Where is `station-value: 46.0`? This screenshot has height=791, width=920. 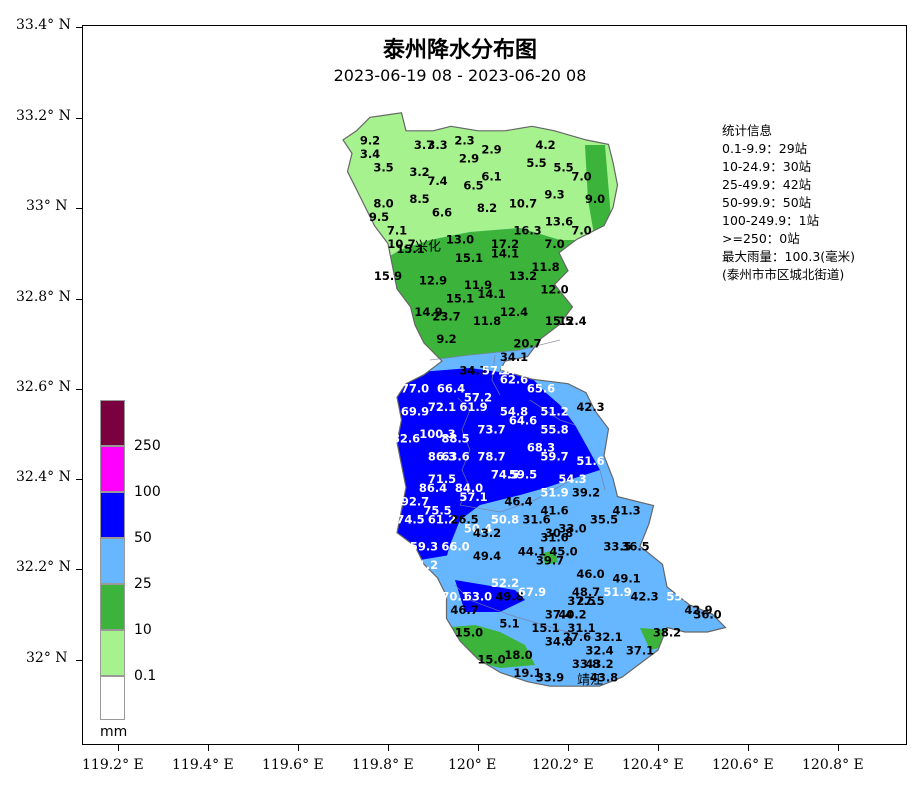 station-value: 46.0 is located at coordinates (590, 574).